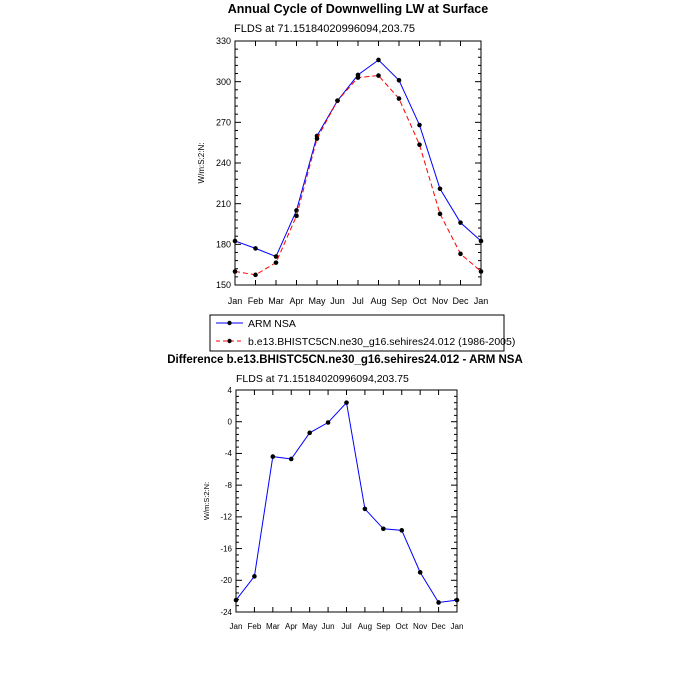  Describe the element at coordinates (223, 41) in the screenshot. I see `y-tick-label: 330` at that location.